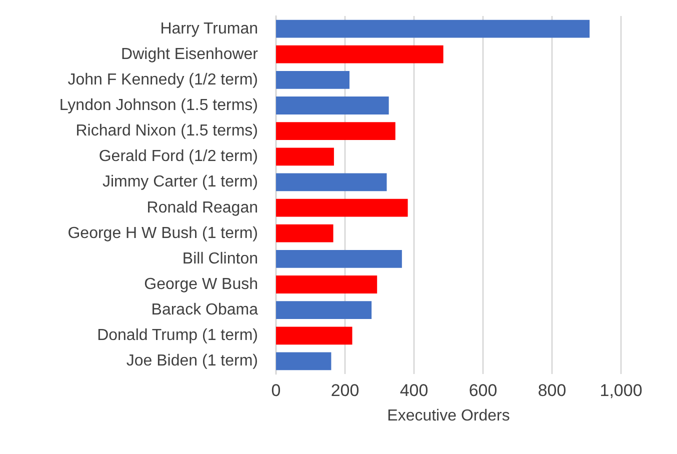 The width and height of the screenshot is (677, 454). Describe the element at coordinates (483, 390) in the screenshot. I see `x-tick-label: 600` at that location.